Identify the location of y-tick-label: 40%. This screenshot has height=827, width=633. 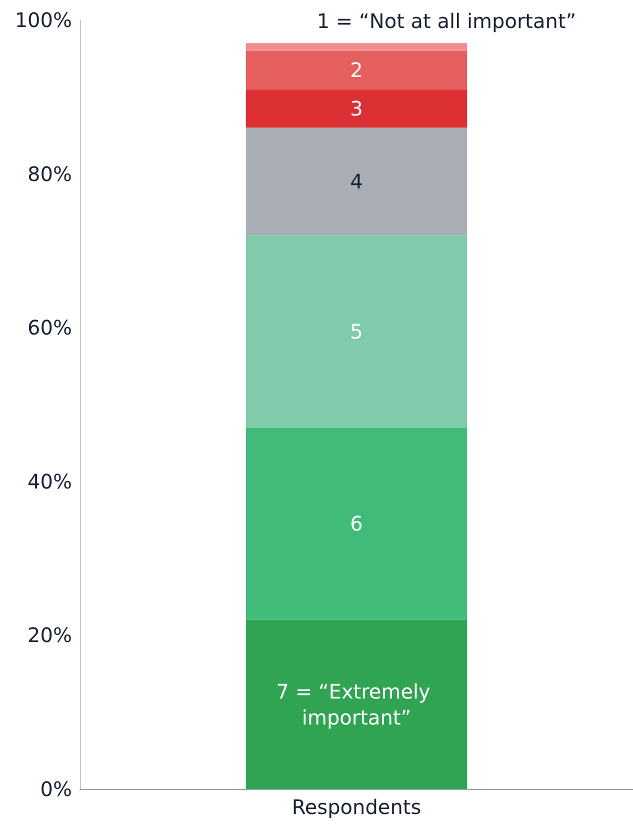
(50, 481).